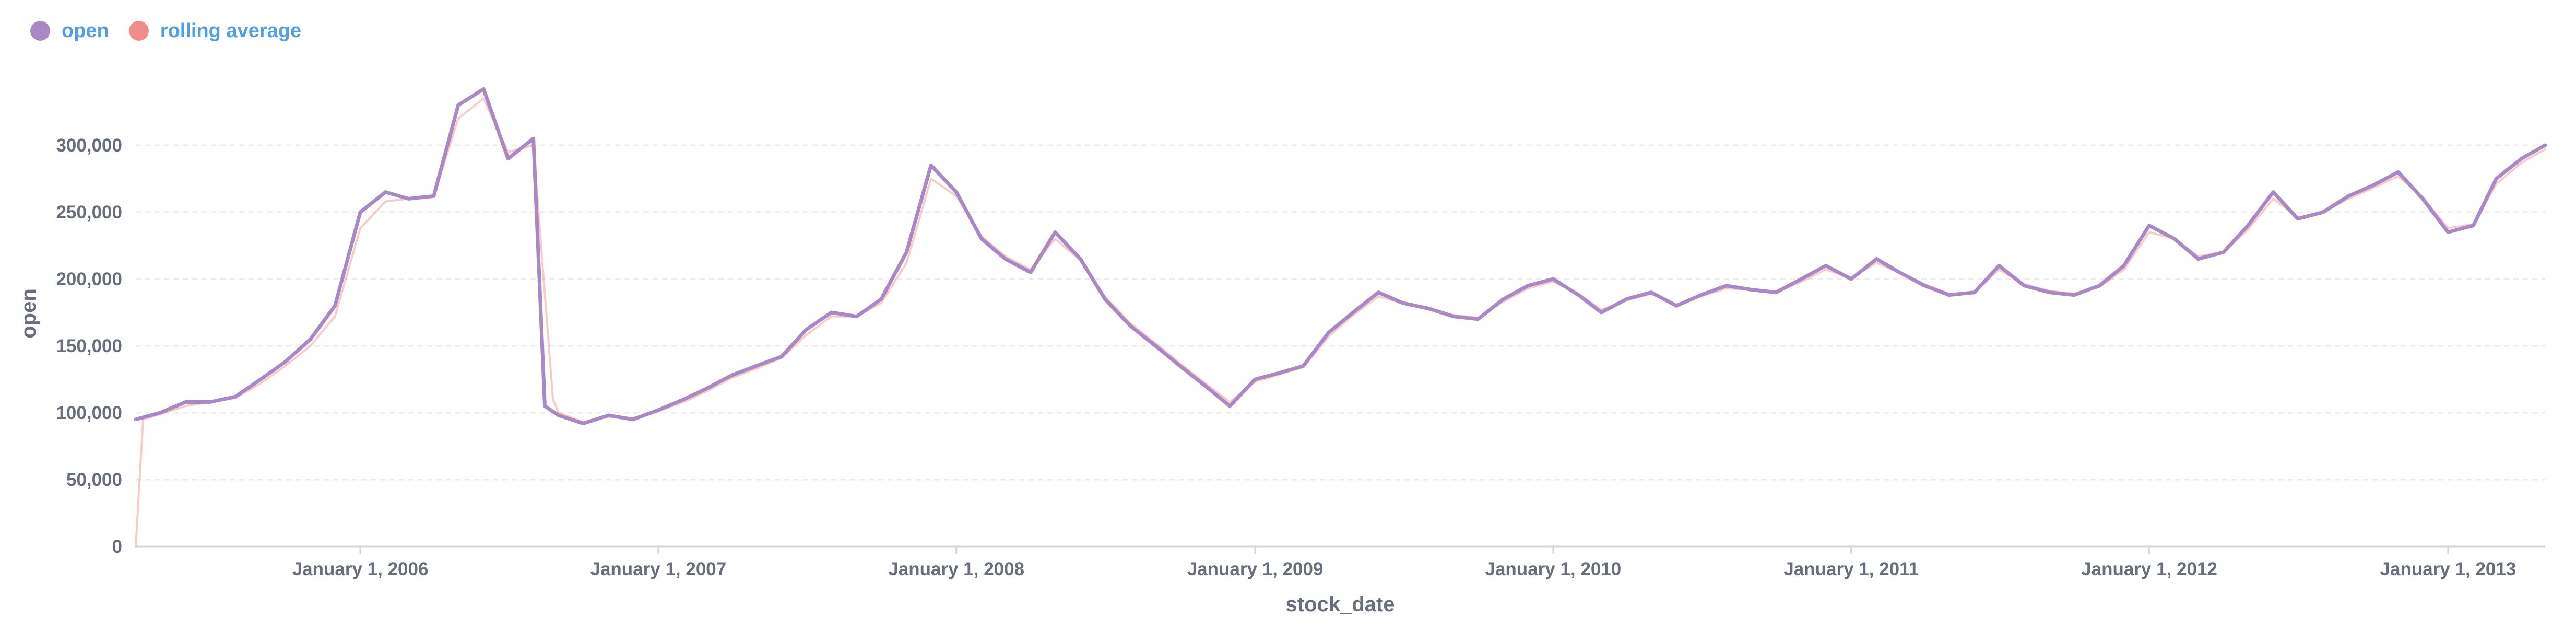  What do you see at coordinates (138, 31) in the screenshot?
I see `legend-dot-rolling-average-icon` at bounding box center [138, 31].